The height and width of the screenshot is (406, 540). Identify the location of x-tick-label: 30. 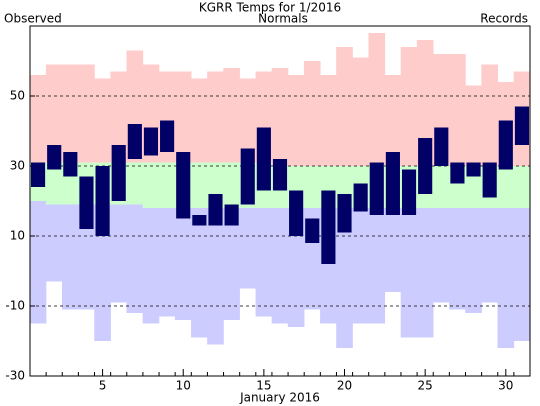
(505, 386).